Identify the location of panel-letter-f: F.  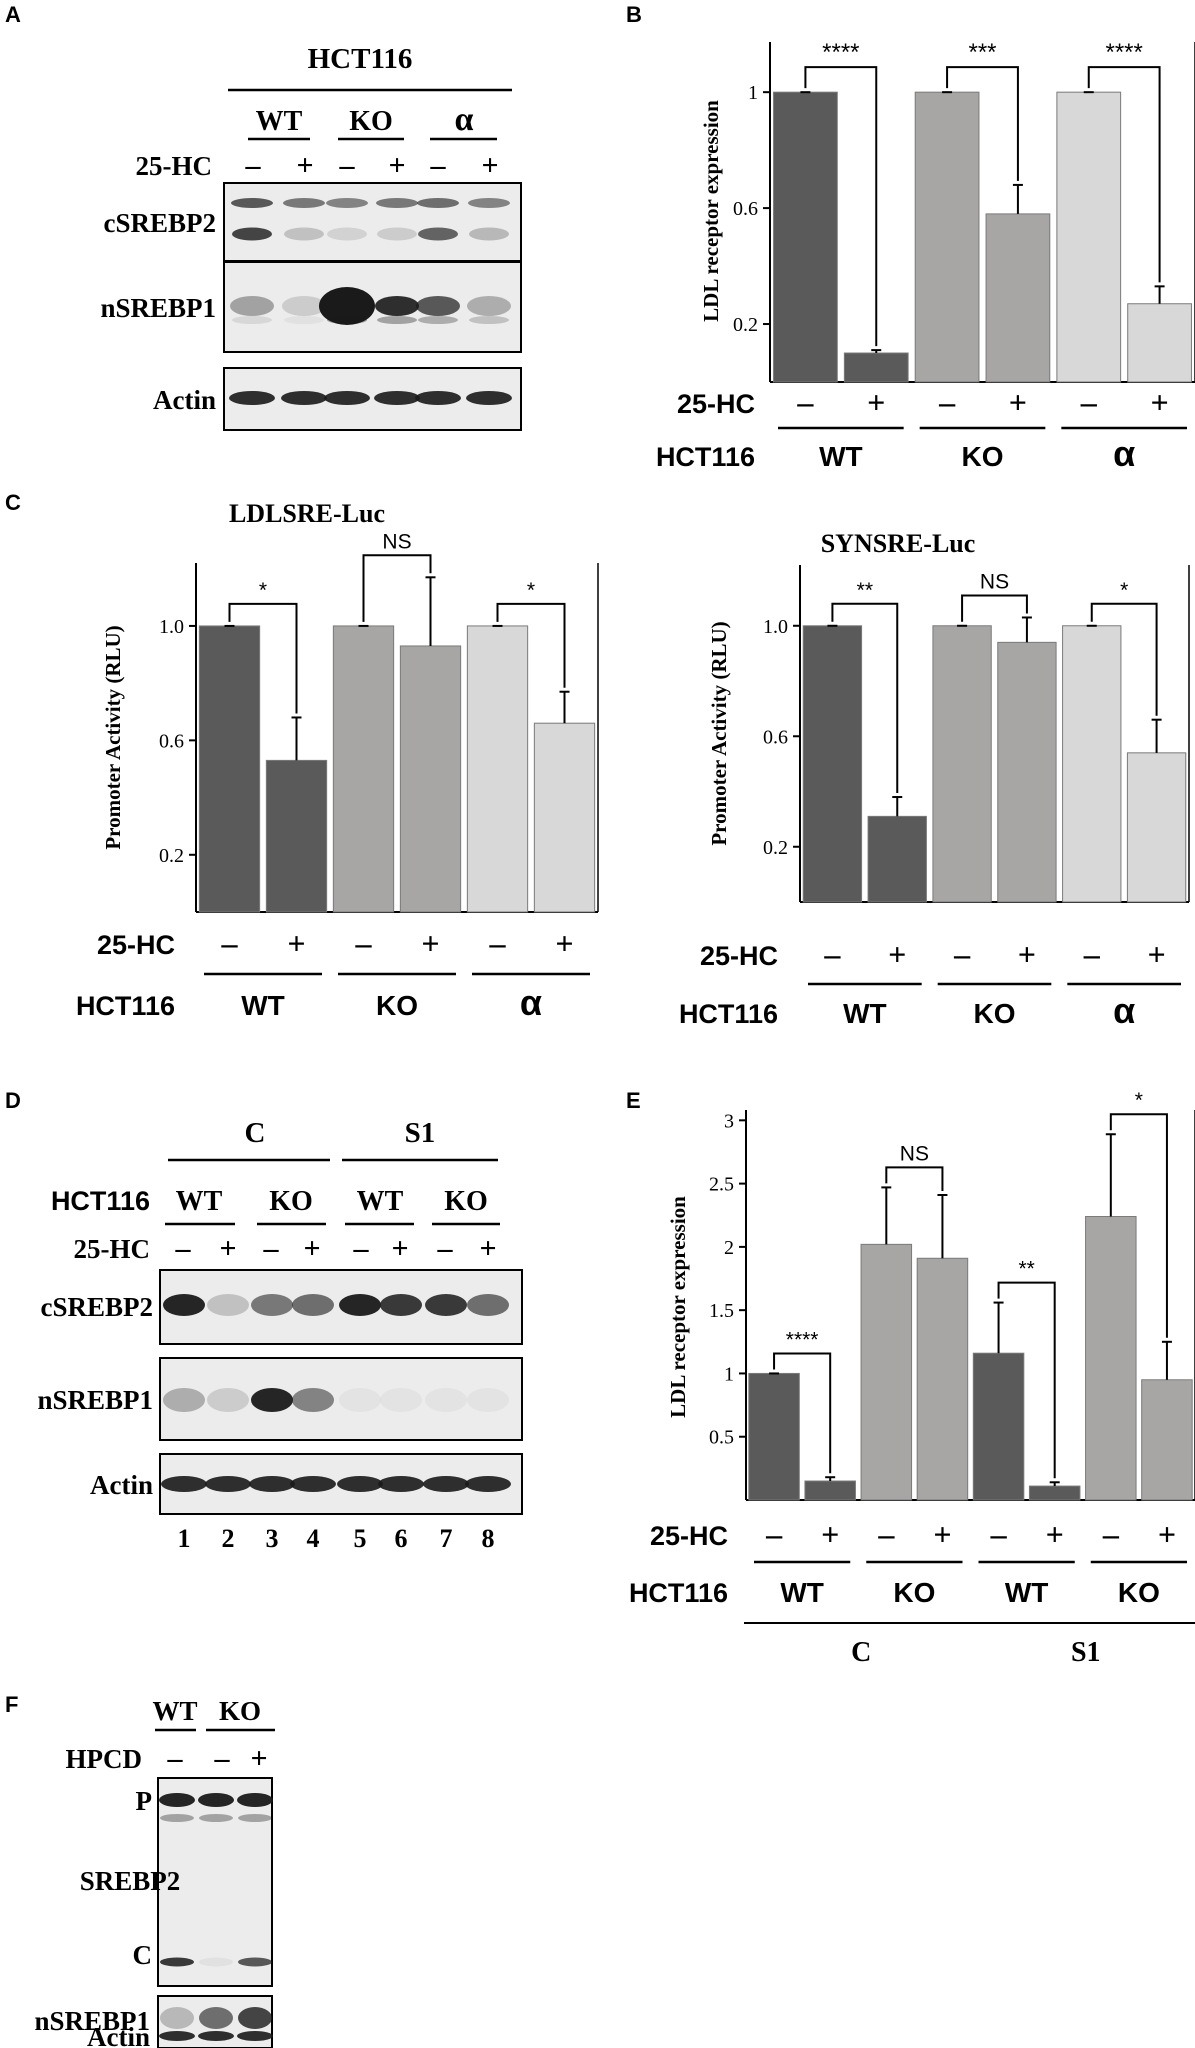
(11, 1704).